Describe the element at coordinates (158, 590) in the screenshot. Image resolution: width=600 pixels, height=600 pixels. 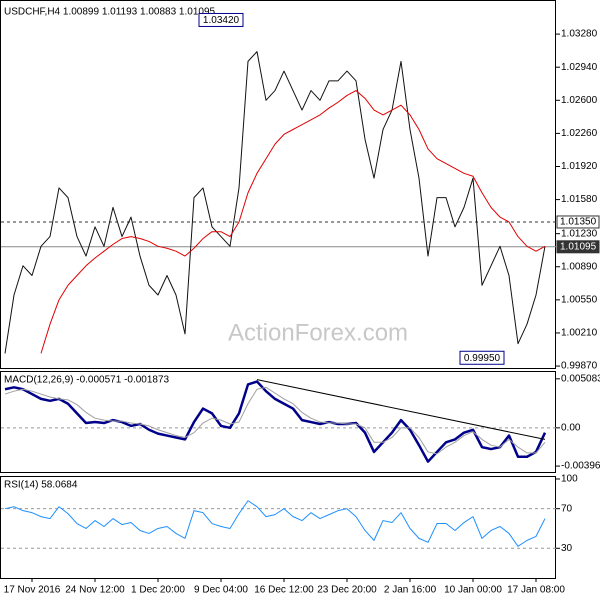
I see `x-tick-label: 1 Dec 20:00` at that location.